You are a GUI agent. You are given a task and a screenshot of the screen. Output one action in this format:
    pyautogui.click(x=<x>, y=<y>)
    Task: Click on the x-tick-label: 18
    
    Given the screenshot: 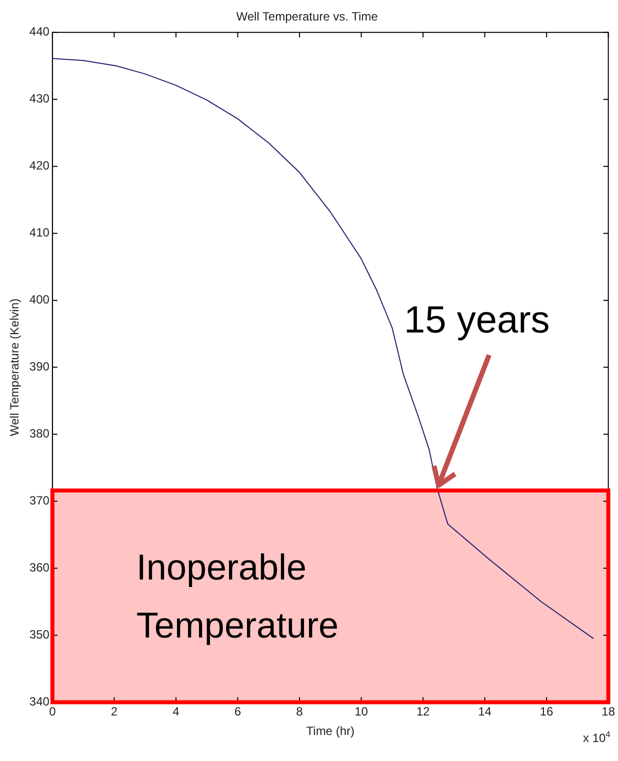 What is the action you would take?
    pyautogui.click(x=609, y=711)
    